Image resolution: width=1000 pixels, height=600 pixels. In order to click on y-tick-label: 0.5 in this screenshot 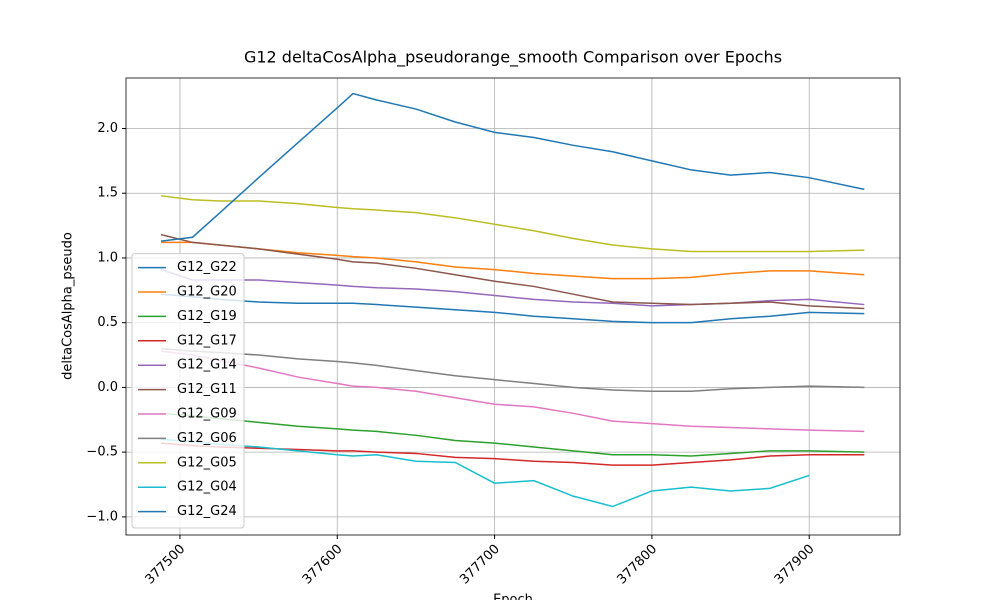, I will do `click(107, 322)`.